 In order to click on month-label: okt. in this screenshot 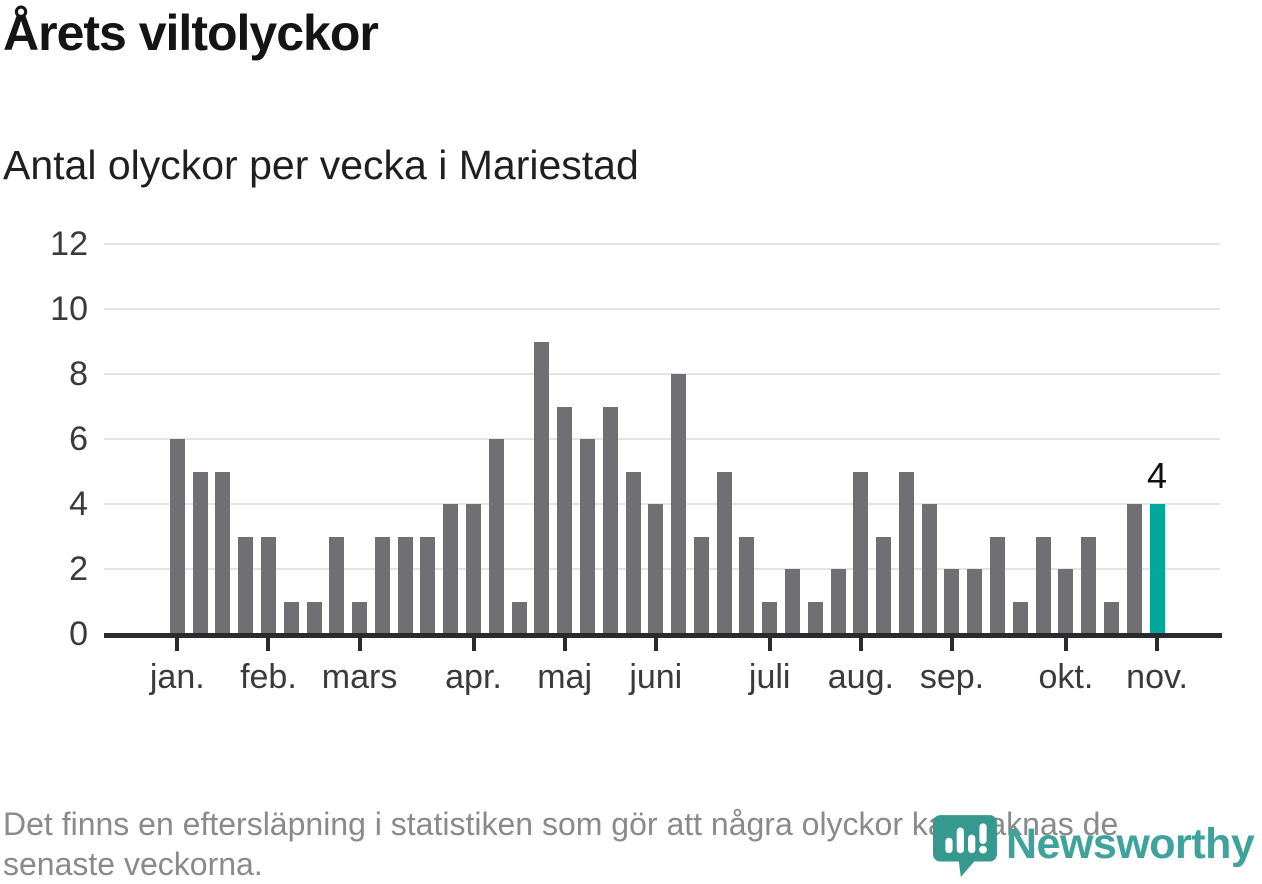, I will do `click(1066, 677)`.